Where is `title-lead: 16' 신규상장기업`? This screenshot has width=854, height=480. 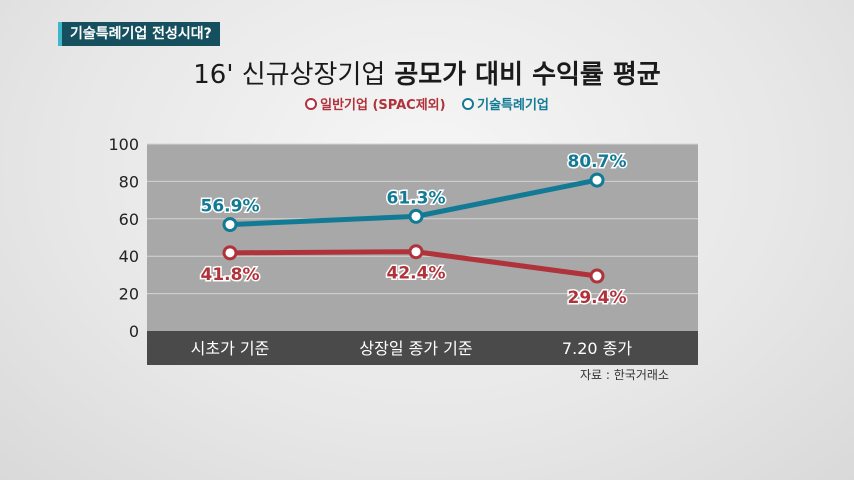 title-lead: 16' 신규상장기업 is located at coordinates (289, 75).